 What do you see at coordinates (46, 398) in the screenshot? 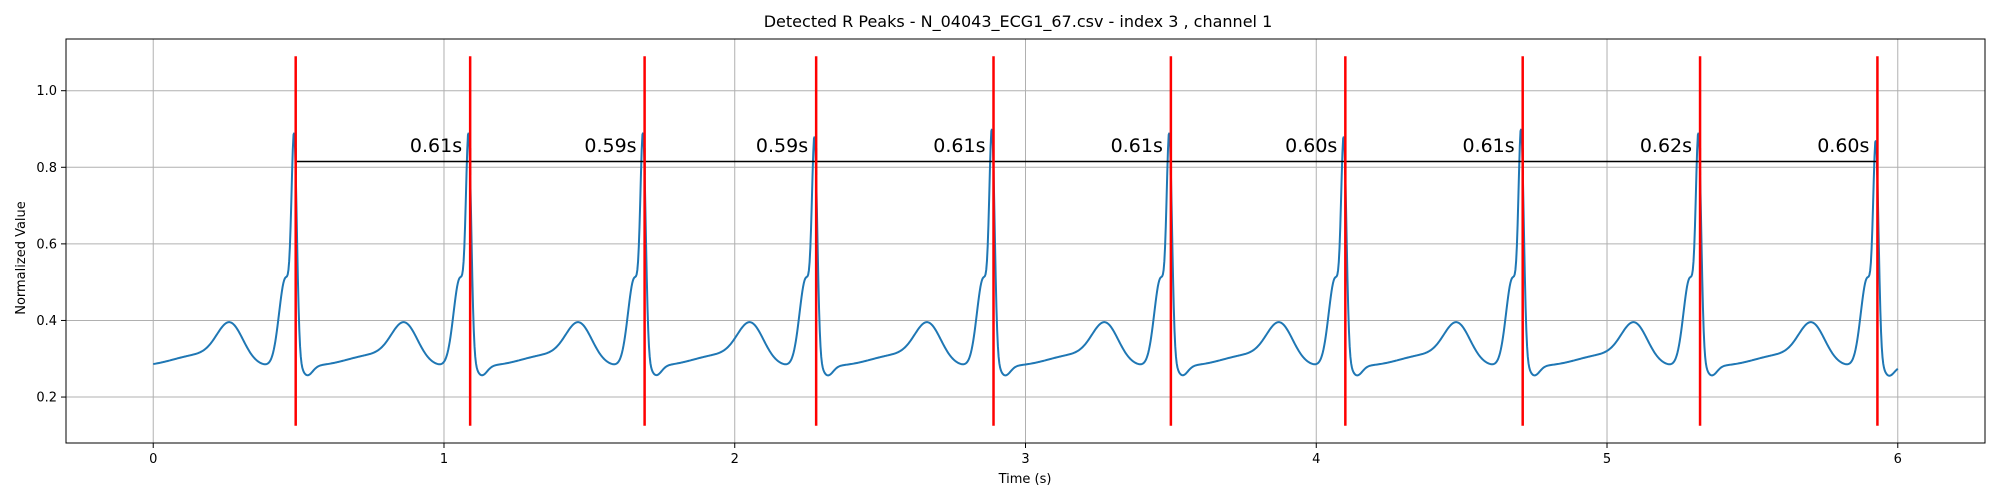
I see `y-tick-label: 0.2` at bounding box center [46, 398].